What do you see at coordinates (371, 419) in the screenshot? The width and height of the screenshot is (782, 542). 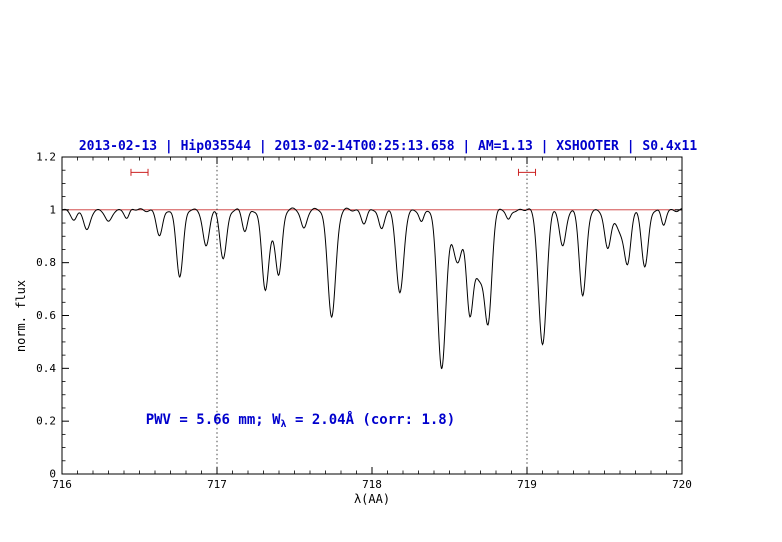 I see `pwv-annotation-suffix: = 2.04Å (corr: 1.8)` at bounding box center [371, 419].